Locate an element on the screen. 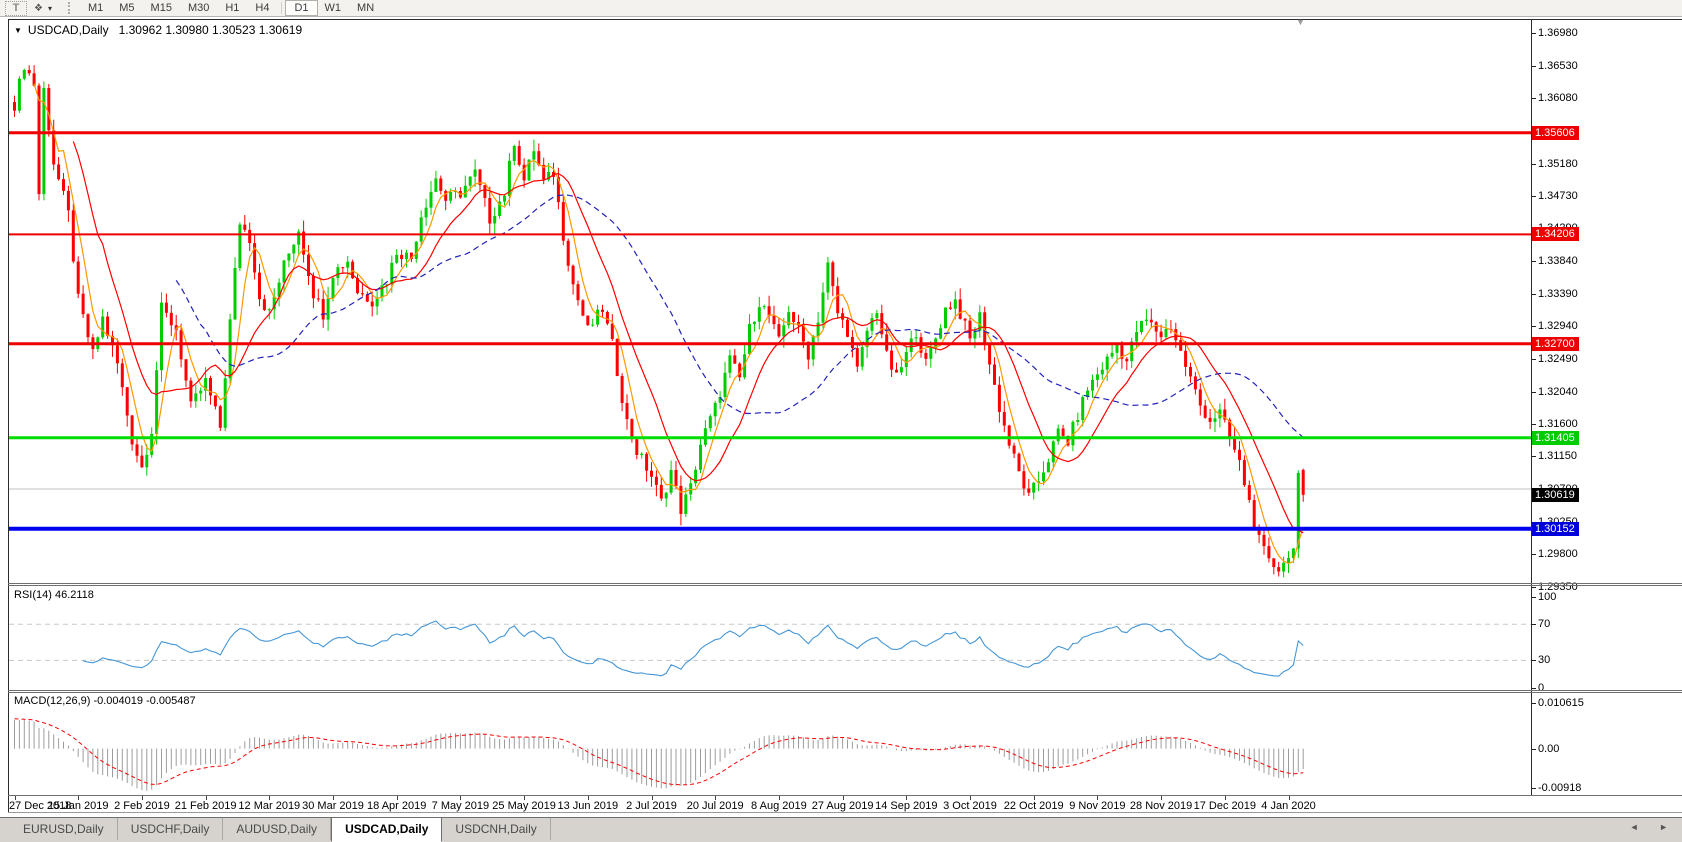 This screenshot has height=842, width=1682. date-label: 4 Jan 2020 is located at coordinates (1288, 806).